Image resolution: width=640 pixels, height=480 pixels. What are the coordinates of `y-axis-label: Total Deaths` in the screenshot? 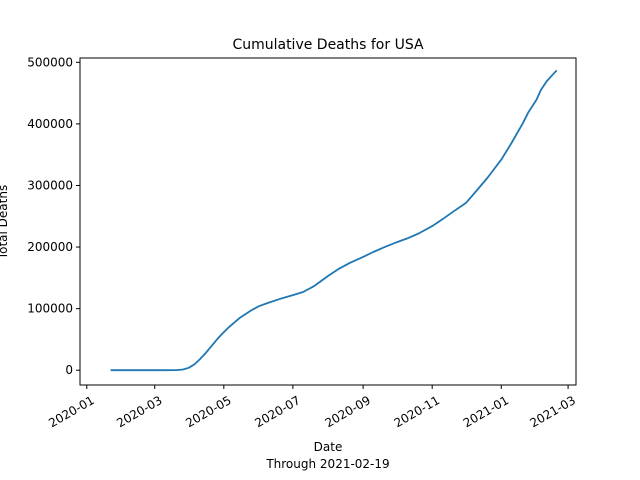 It's located at (5, 222).